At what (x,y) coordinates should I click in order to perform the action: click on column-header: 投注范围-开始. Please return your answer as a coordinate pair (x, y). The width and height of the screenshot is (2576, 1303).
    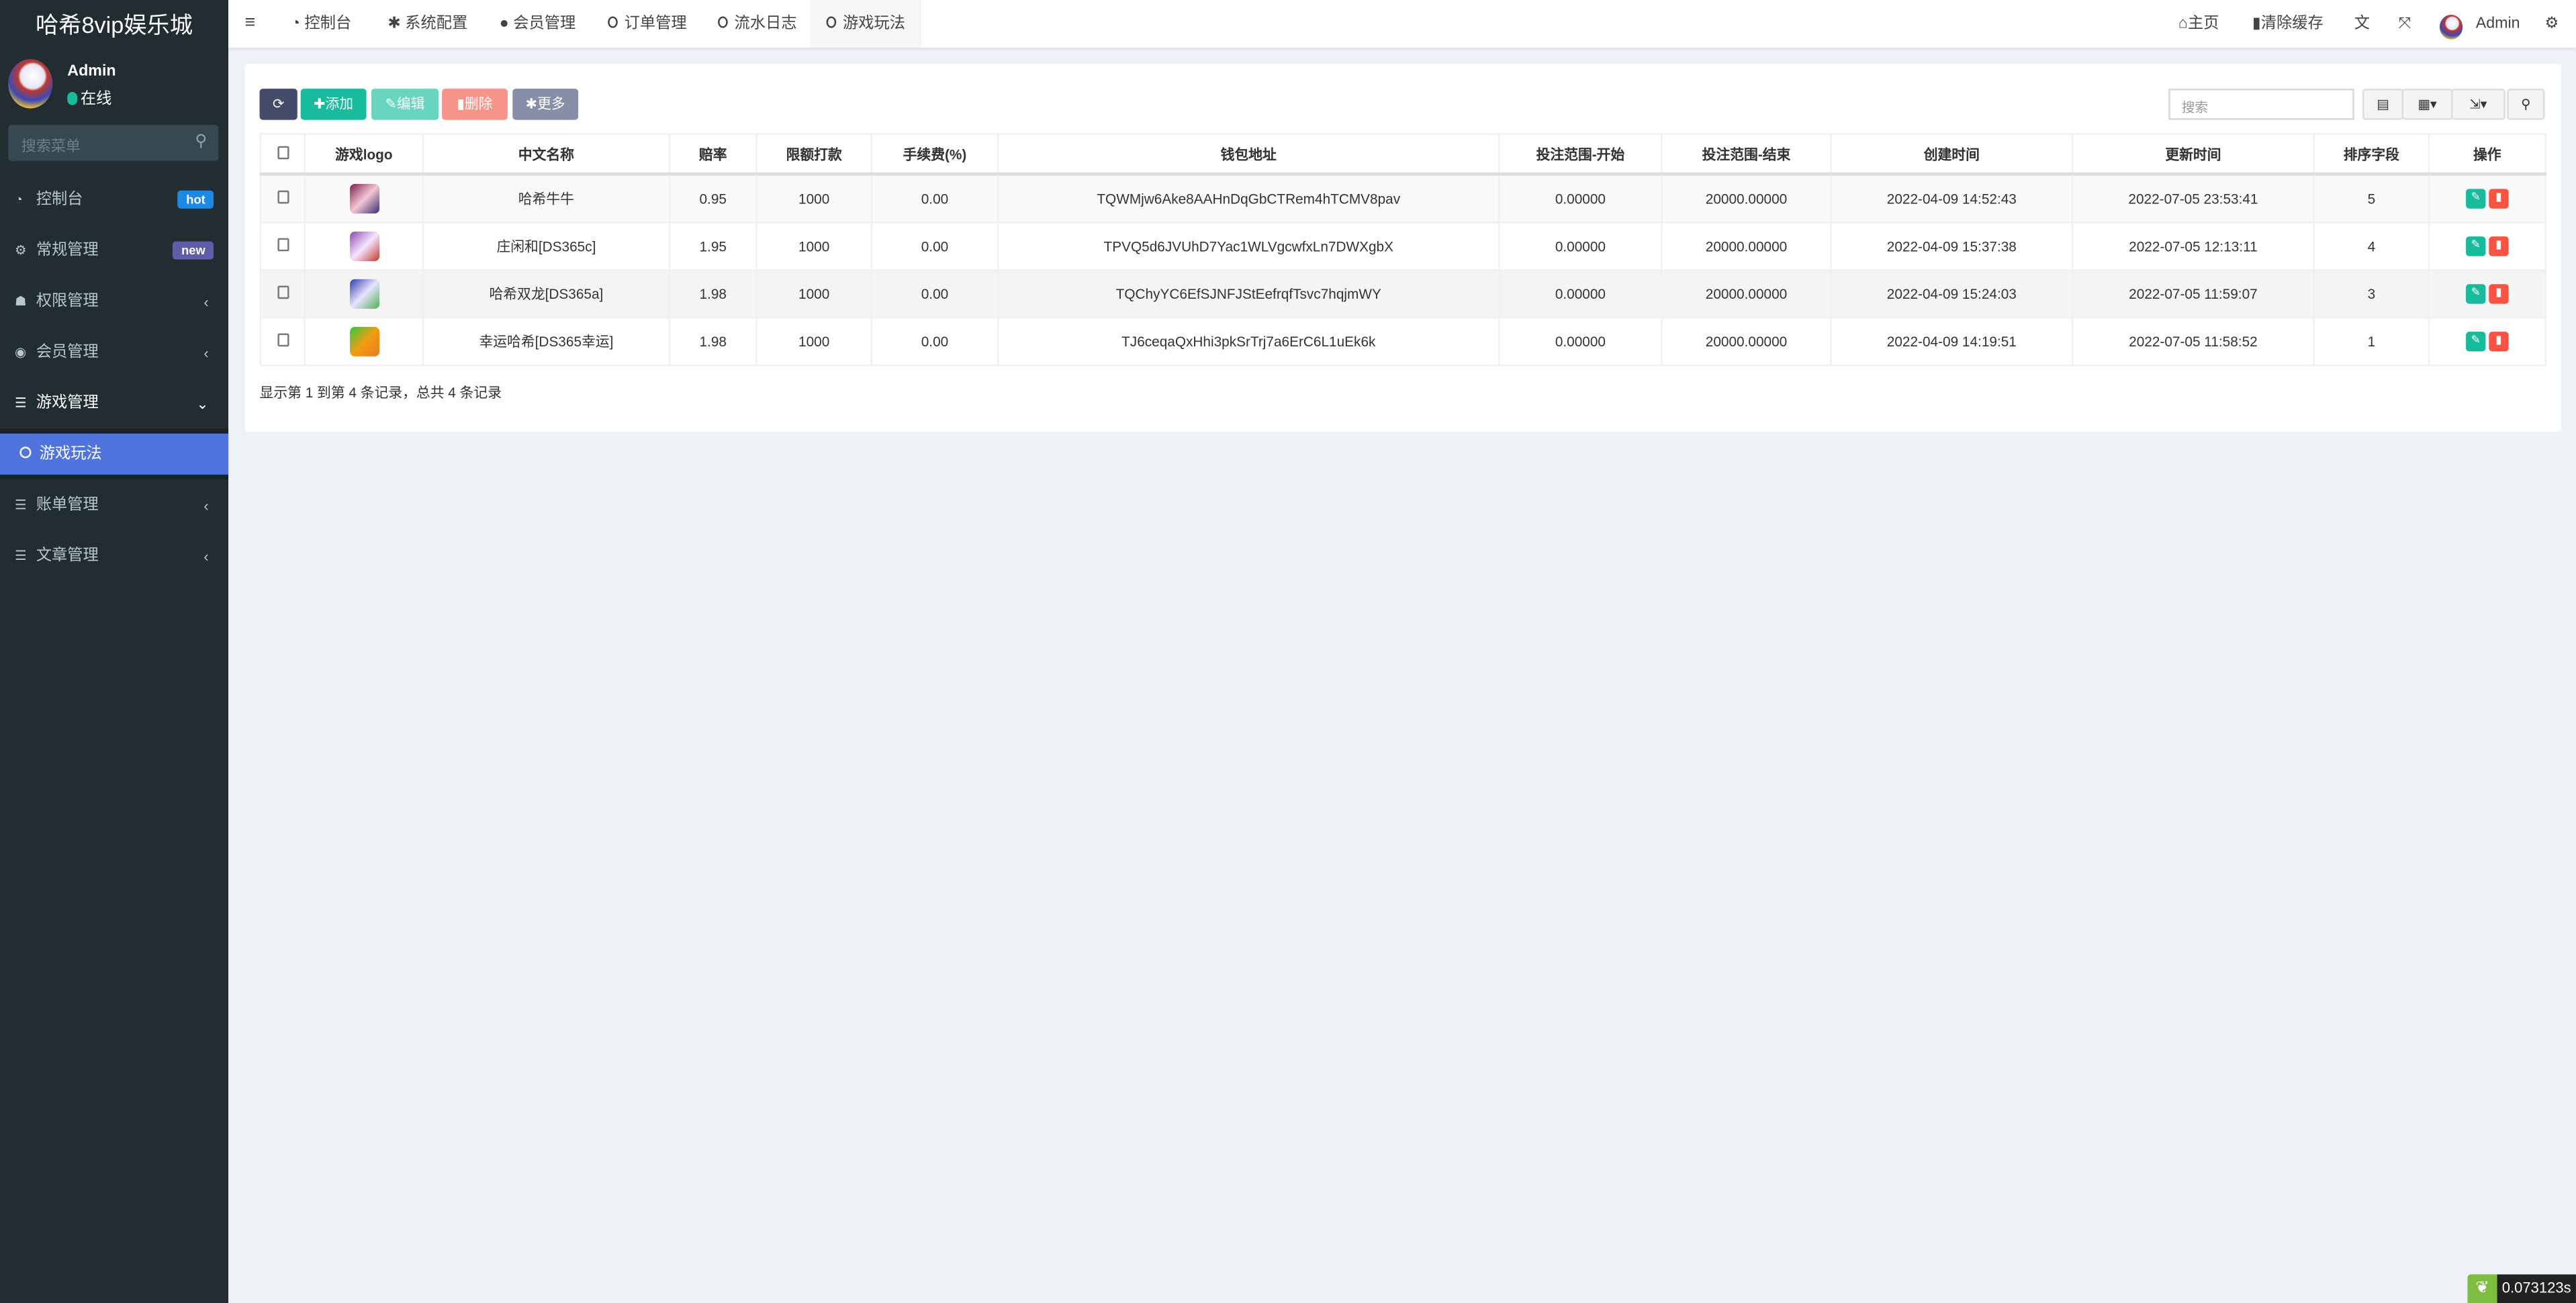
    Looking at the image, I should click on (1580, 154).